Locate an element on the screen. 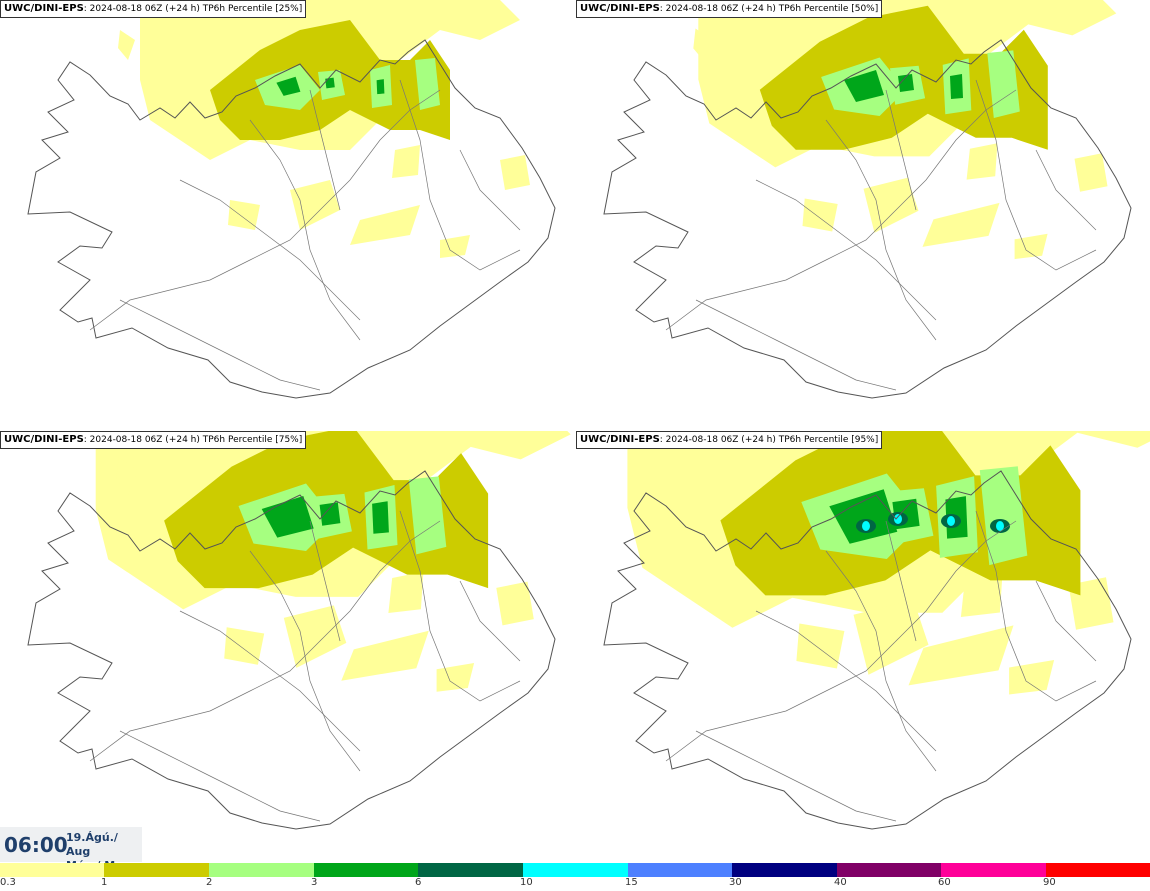 This screenshot has width=1150, height=891. legend-label: 40 is located at coordinates (840, 882).